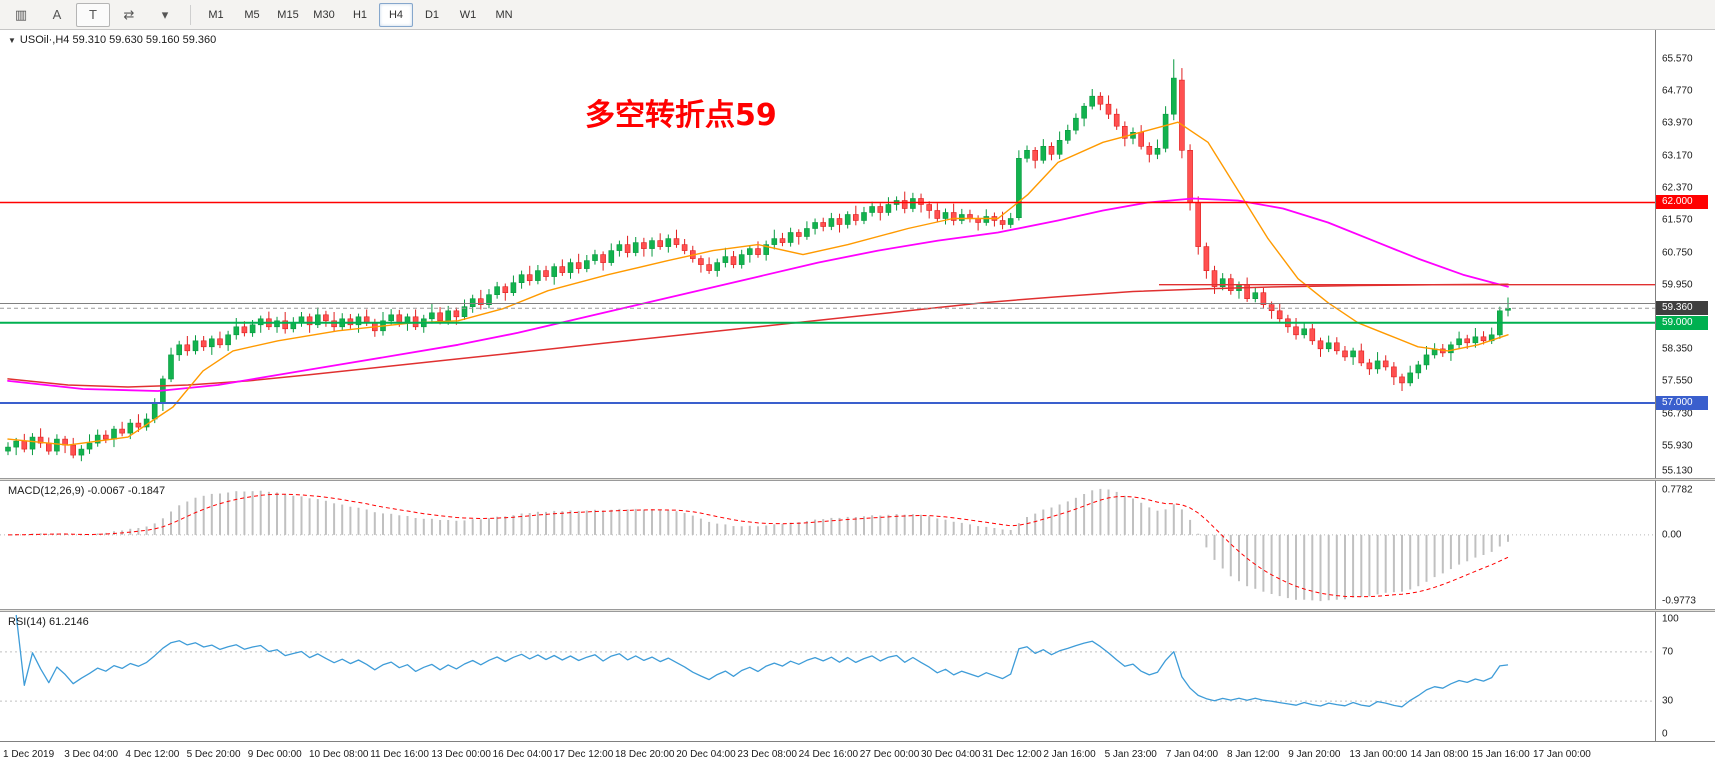 This screenshot has width=1715, height=773. Describe the element at coordinates (1677, 446) in the screenshot. I see `price-axis-label: 55.930` at that location.